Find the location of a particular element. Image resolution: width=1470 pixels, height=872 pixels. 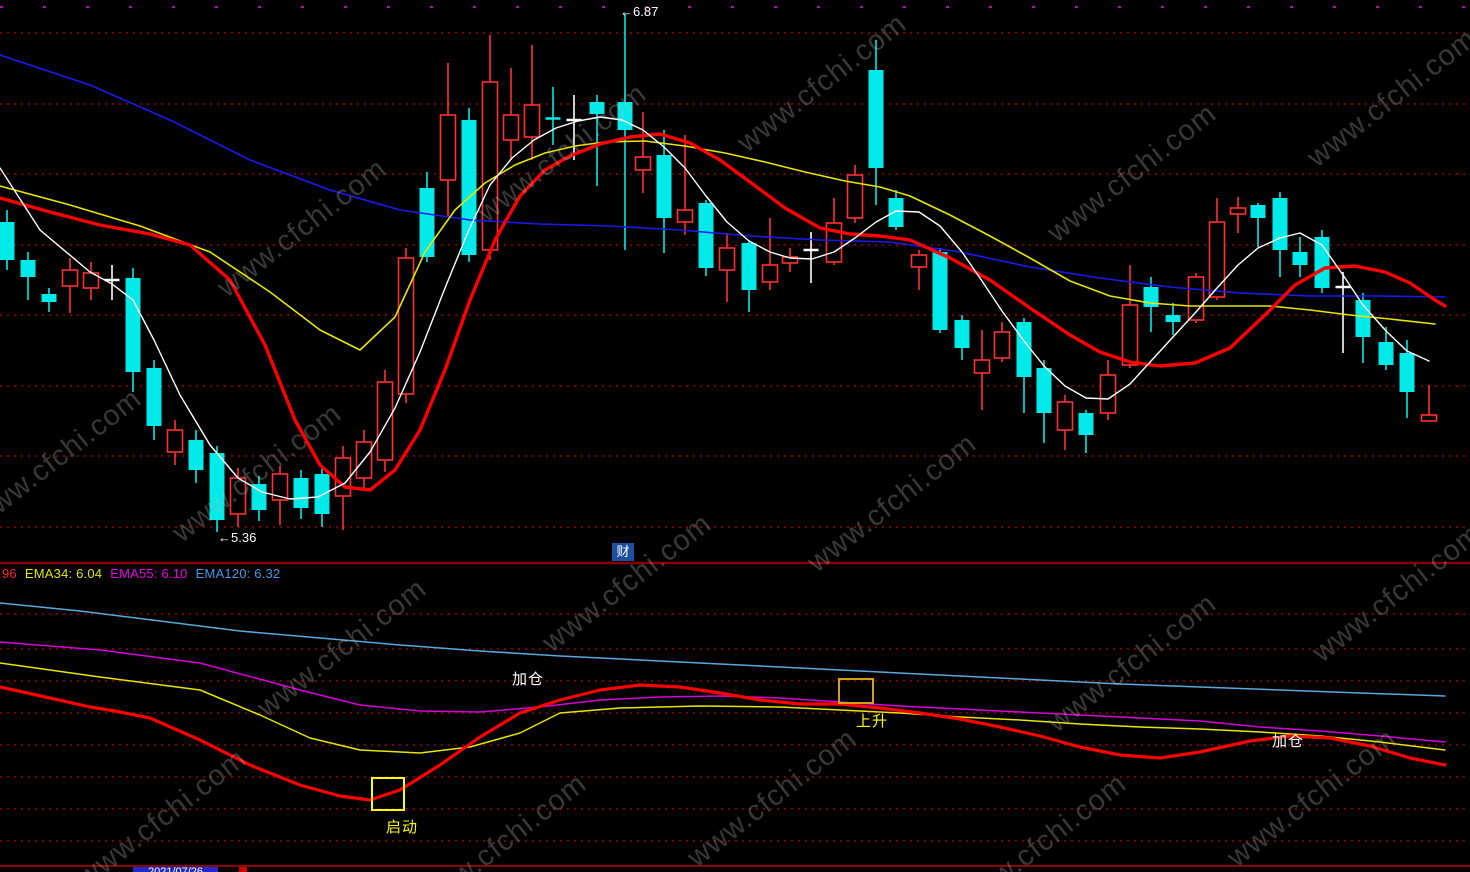

ema-red-line is located at coordinates (723, 742).